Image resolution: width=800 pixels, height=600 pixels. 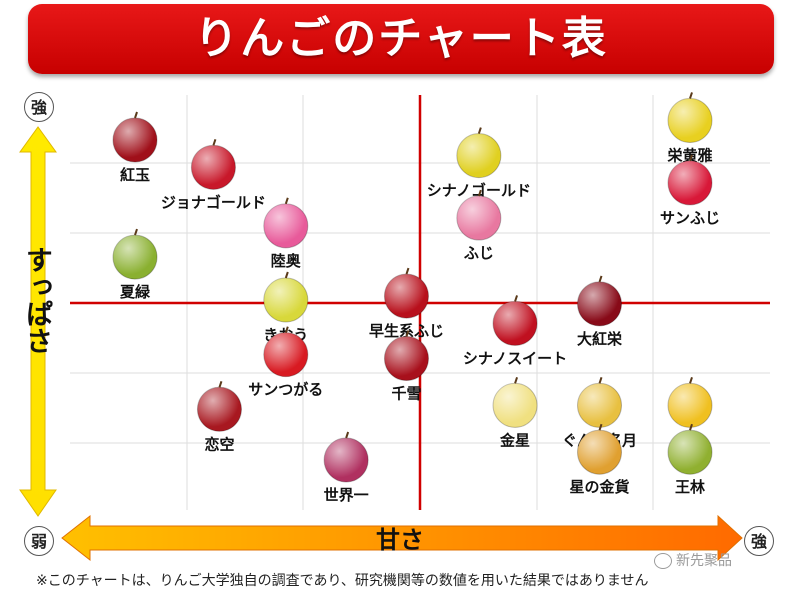 I want to click on apple-label: 大紅栄, so click(x=600, y=339).